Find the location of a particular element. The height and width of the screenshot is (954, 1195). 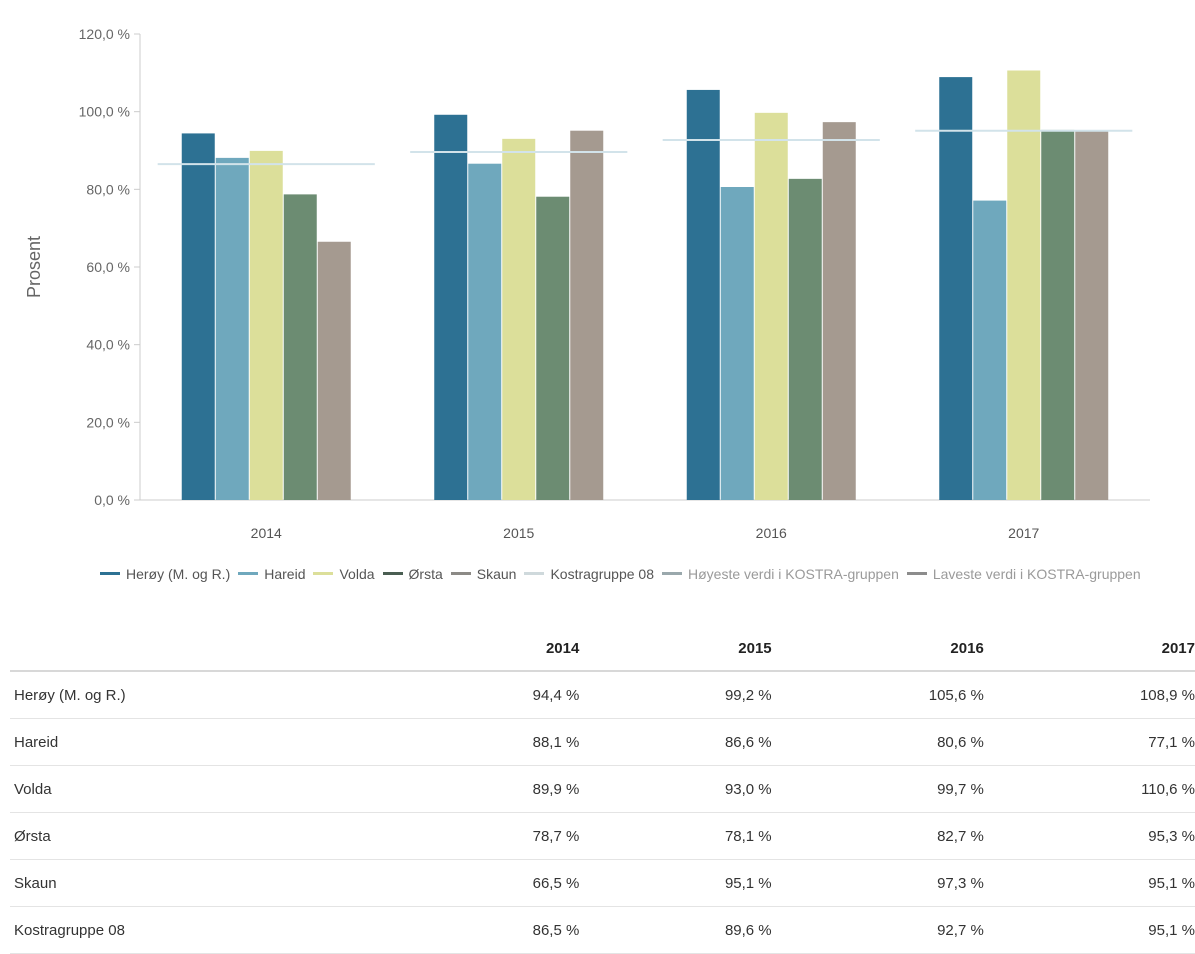

x-tick-label: 2016 is located at coordinates (771, 533).